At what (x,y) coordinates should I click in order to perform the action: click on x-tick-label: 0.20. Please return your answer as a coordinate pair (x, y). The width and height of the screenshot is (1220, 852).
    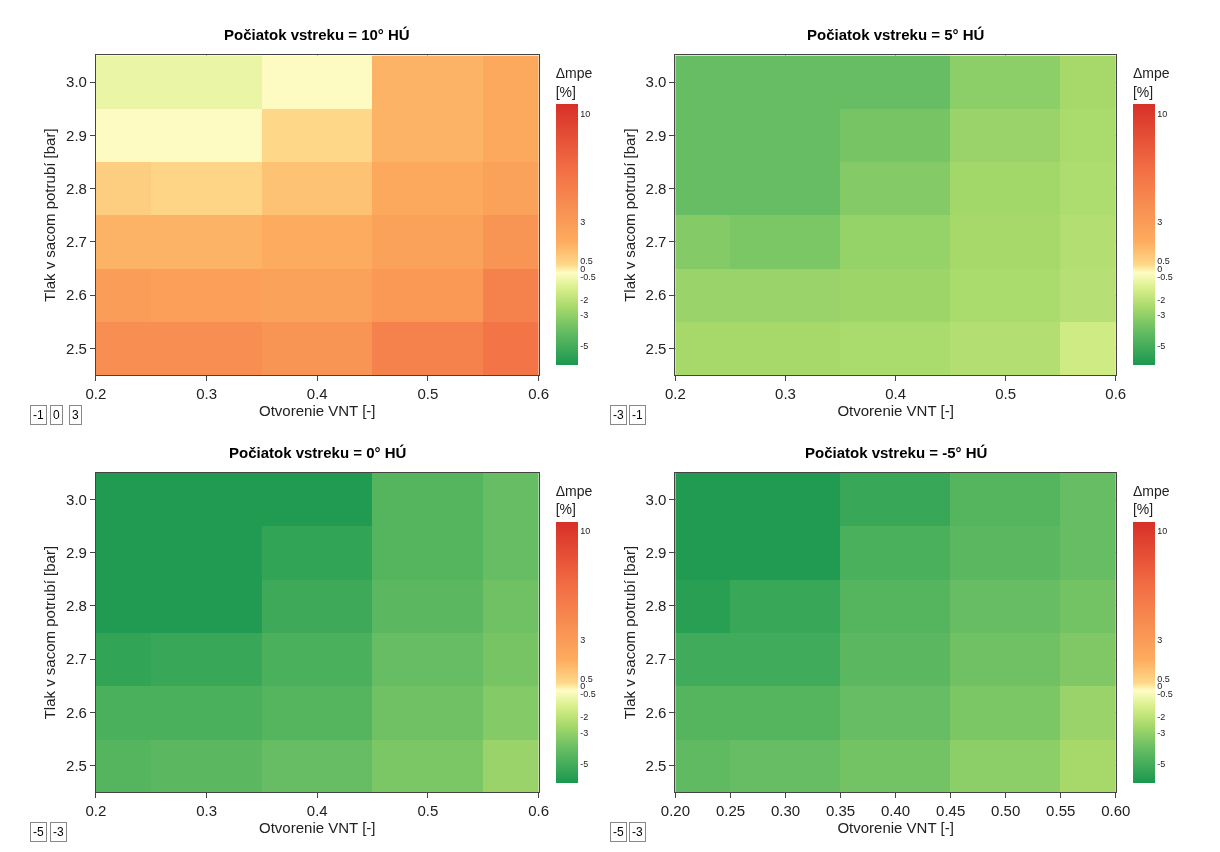
    Looking at the image, I should click on (675, 811).